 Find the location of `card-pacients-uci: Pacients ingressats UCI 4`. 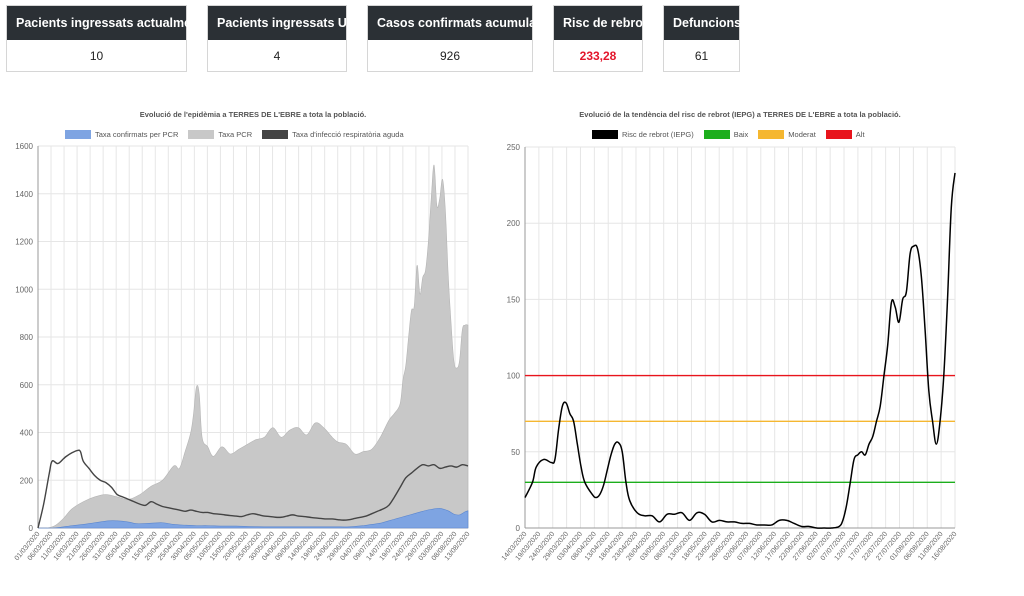

card-pacients-uci: Pacients ingressats UCI 4 is located at coordinates (283, 38).